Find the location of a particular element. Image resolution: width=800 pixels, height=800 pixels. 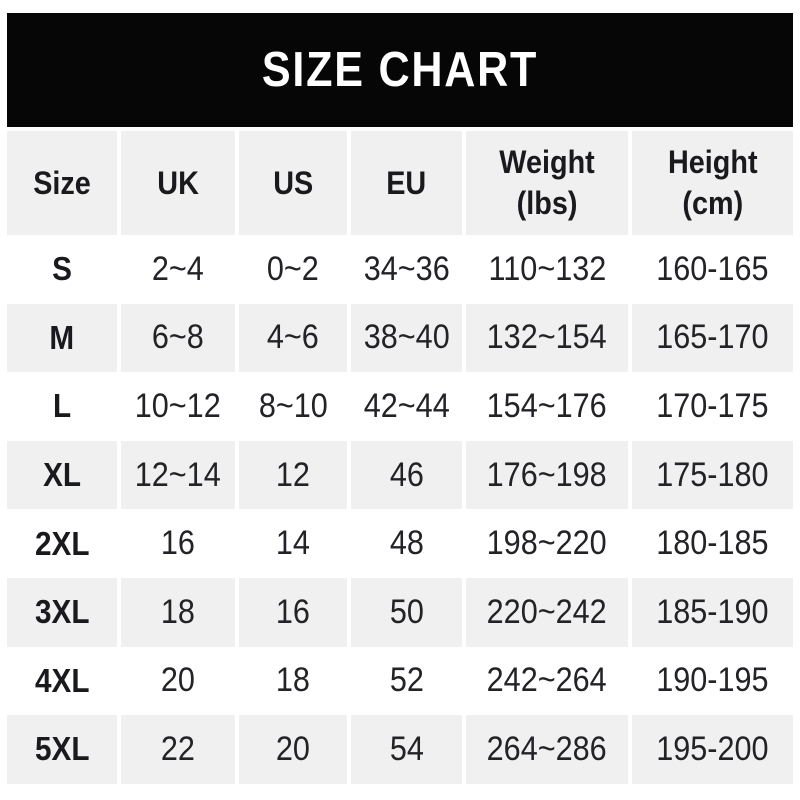

cell-text: 50 is located at coordinates (406, 611).